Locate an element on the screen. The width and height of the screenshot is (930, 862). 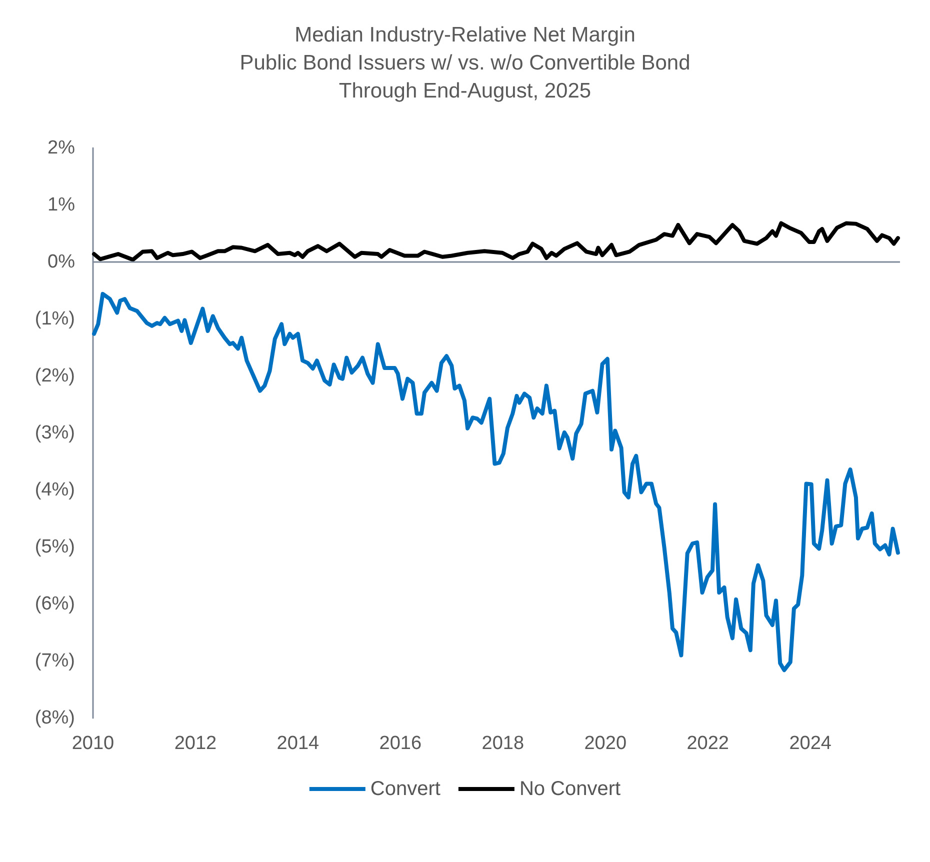
line-series is located at coordinates (496, 241).